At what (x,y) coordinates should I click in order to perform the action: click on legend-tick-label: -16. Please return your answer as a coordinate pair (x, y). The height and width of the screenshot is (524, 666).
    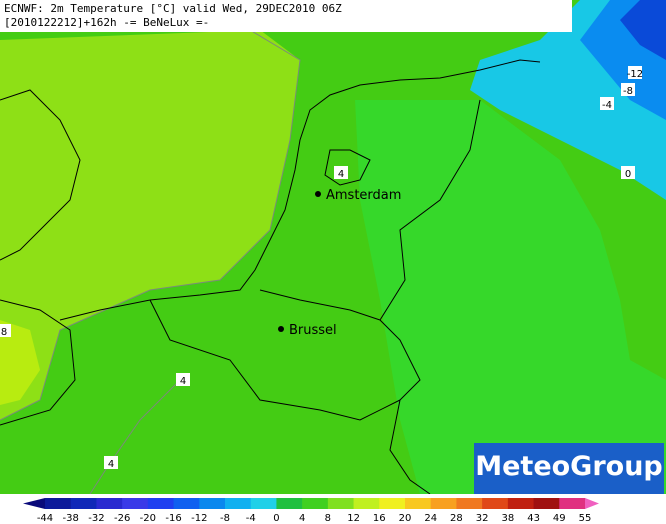
    Looking at the image, I should click on (173, 518).